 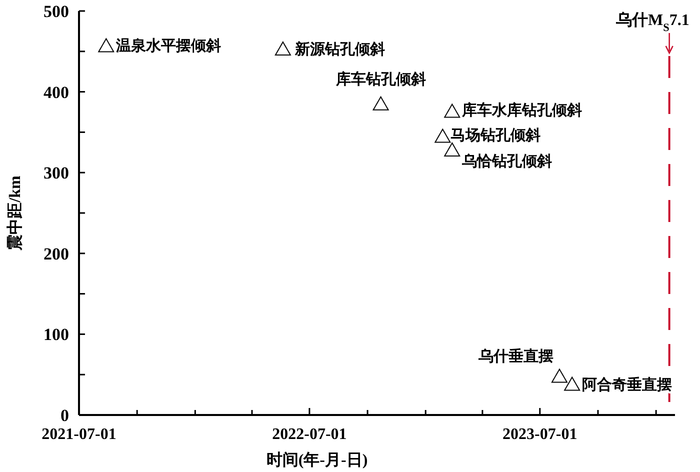 I want to click on annotation: 新源钻孔倾斜, so click(x=339, y=49).